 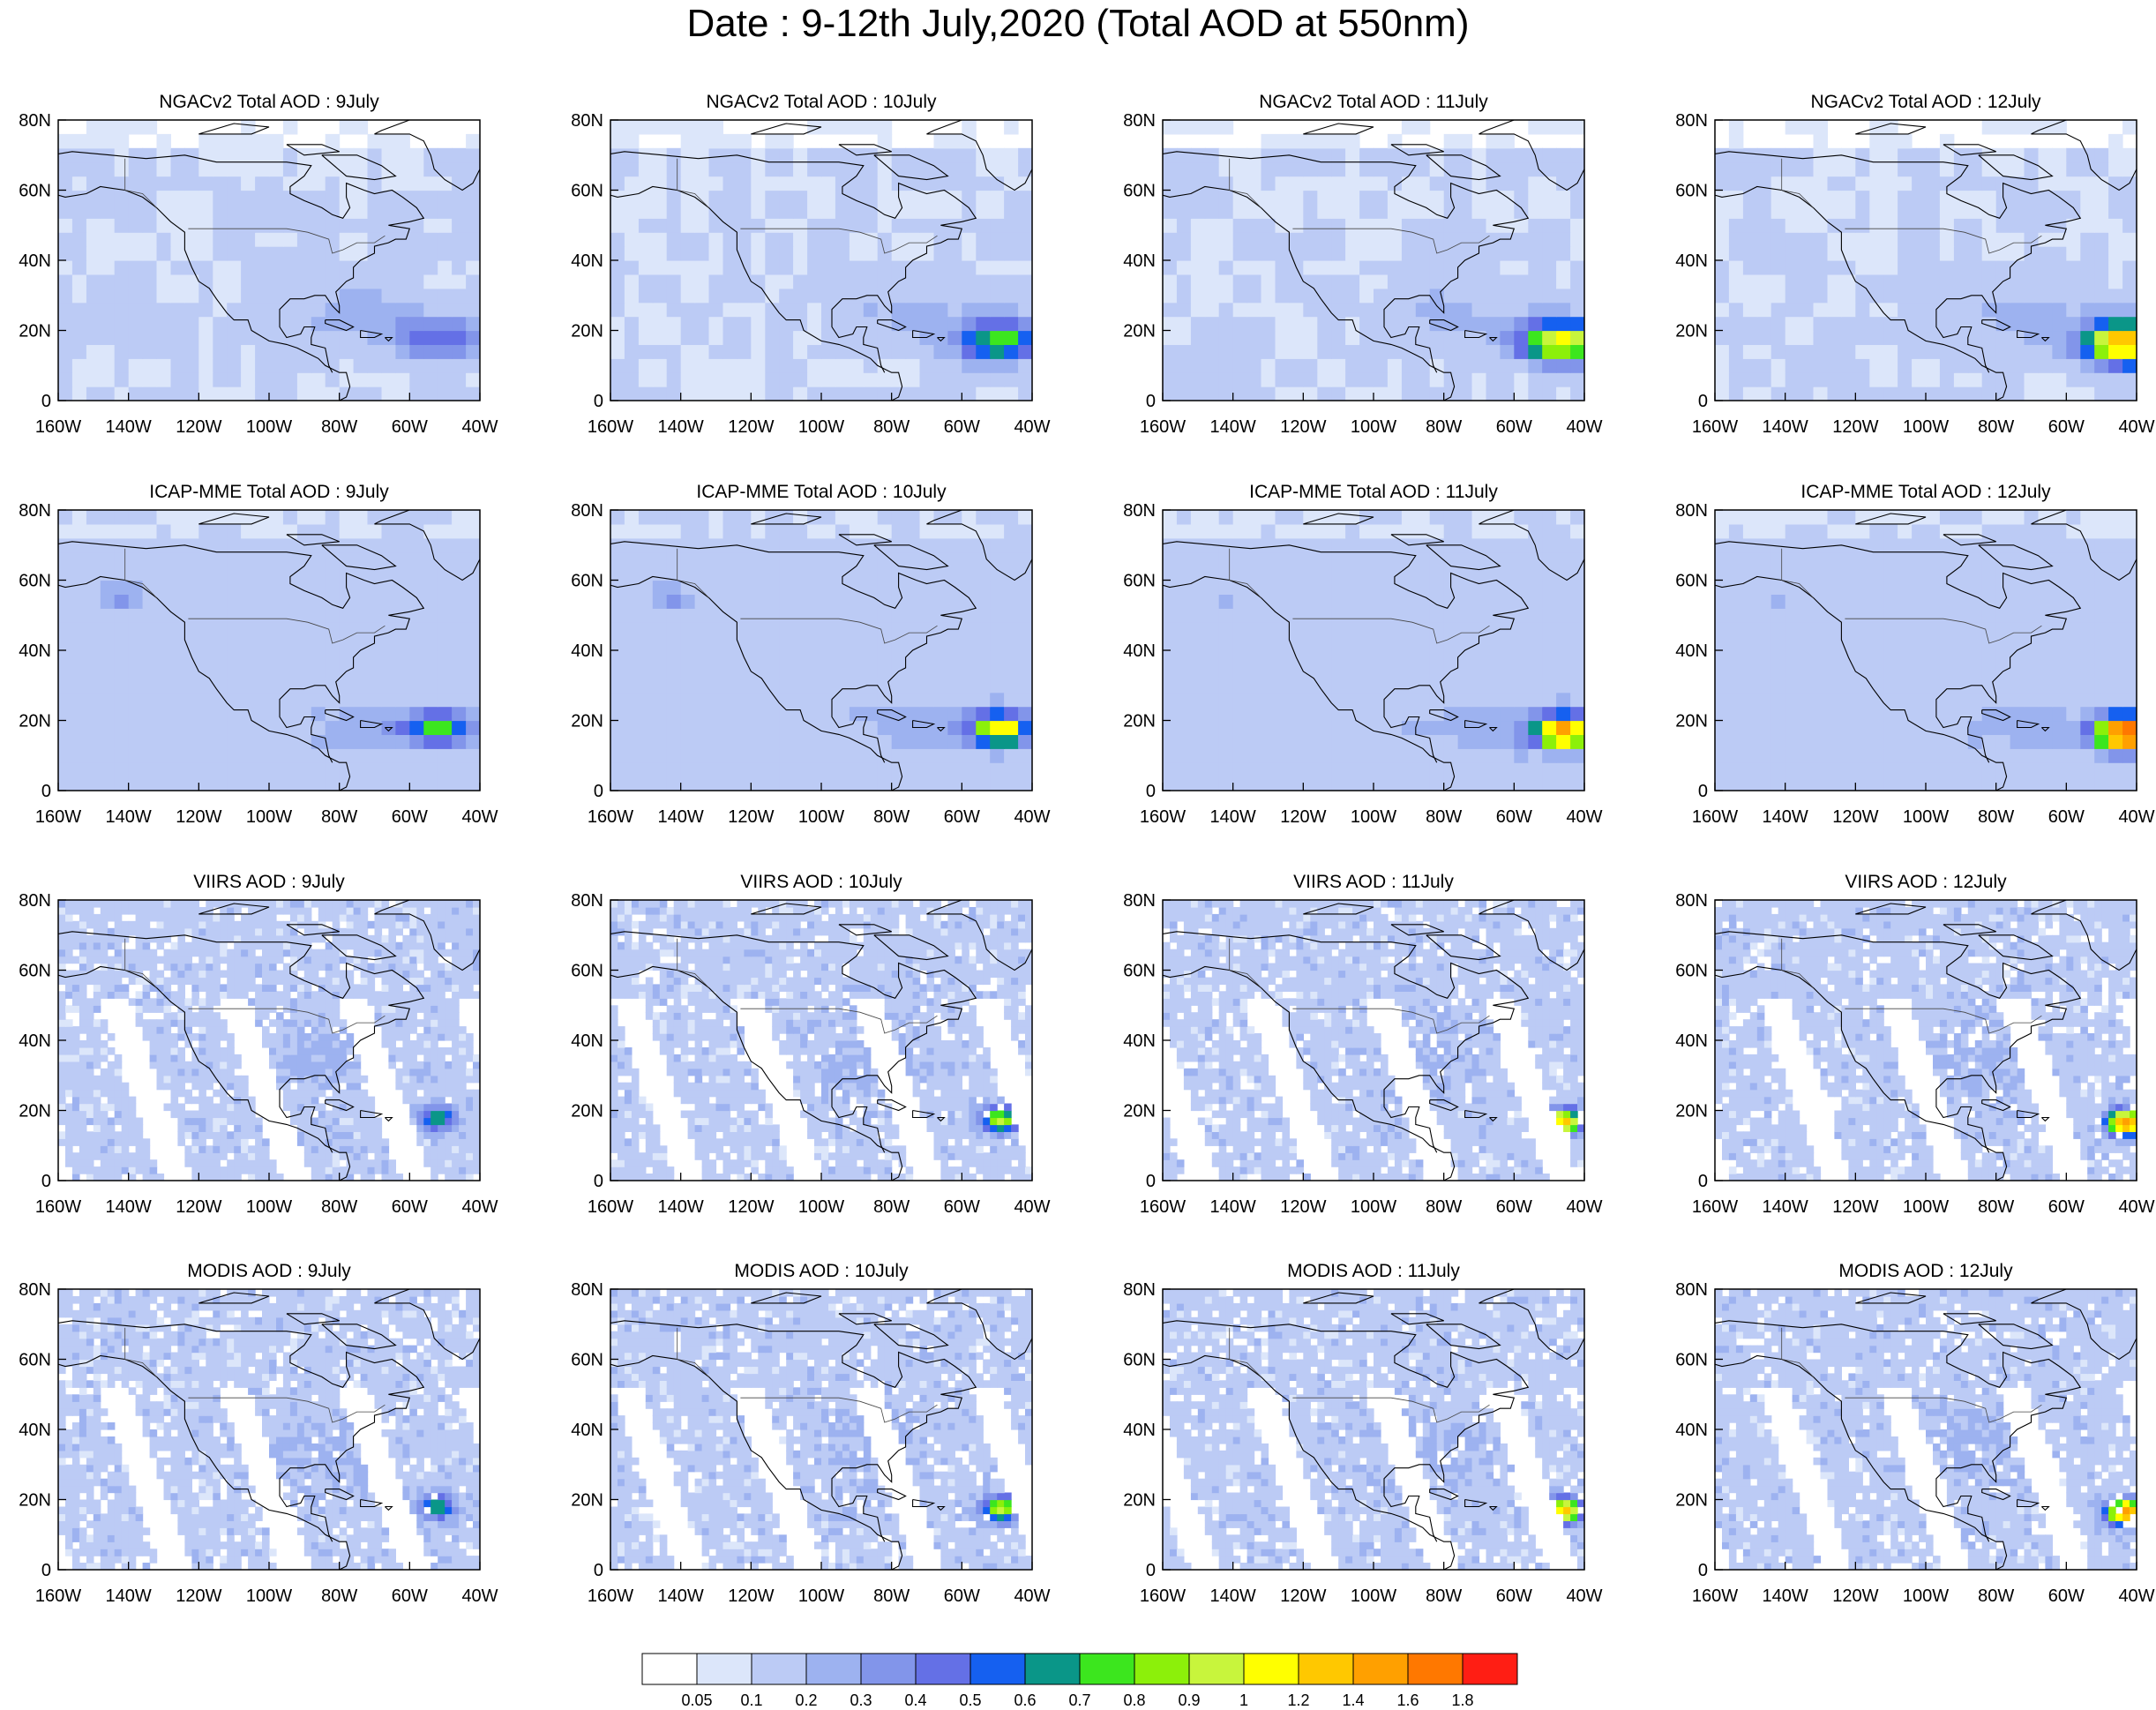 I want to click on lat-tick-label: 60N, so click(x=1691, y=191).